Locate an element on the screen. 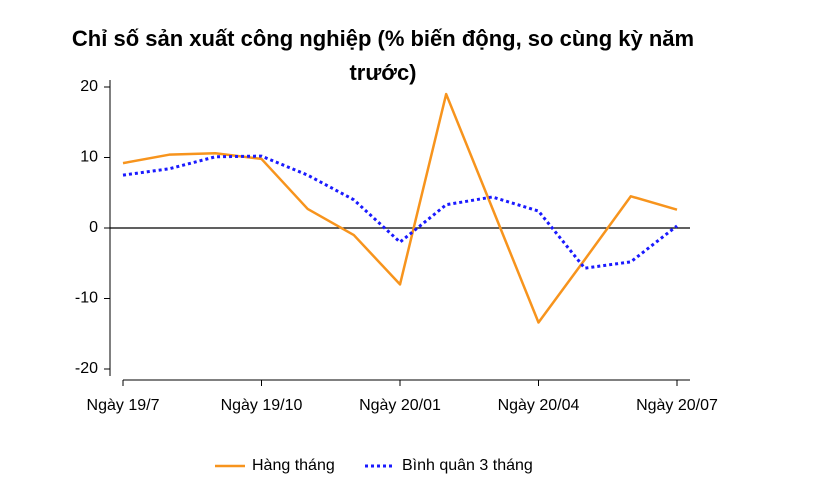 The width and height of the screenshot is (824, 487). x-tick-label: Ngày 20/01 is located at coordinates (400, 405).